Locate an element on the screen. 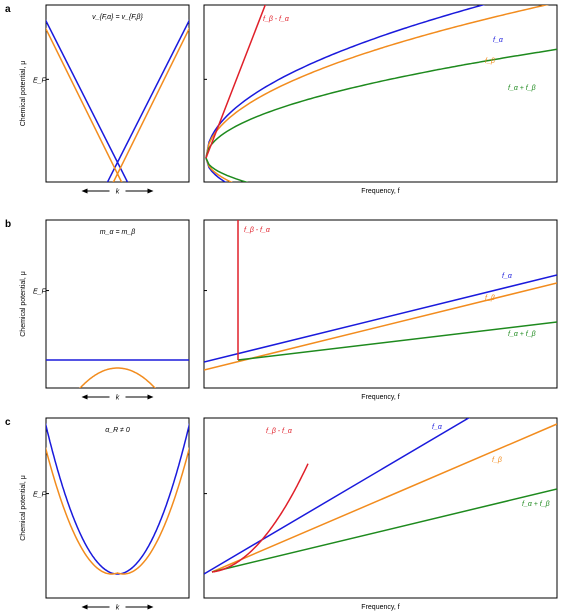 The image size is (577, 615). band-beta-right is located at coordinates (150, 104).